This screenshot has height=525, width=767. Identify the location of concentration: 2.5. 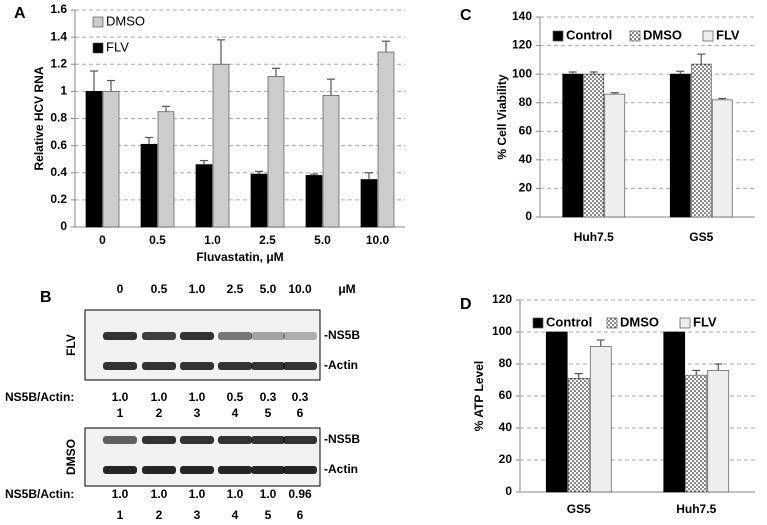
(235, 289).